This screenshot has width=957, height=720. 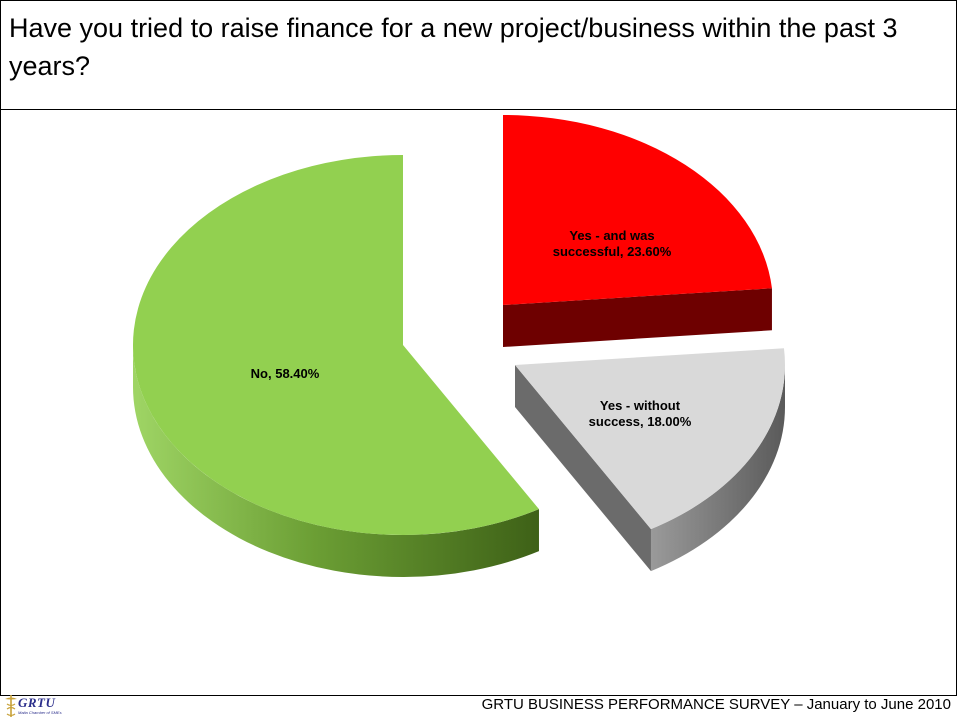 What do you see at coordinates (285, 373) in the screenshot?
I see `label-no: No, 58.40%` at bounding box center [285, 373].